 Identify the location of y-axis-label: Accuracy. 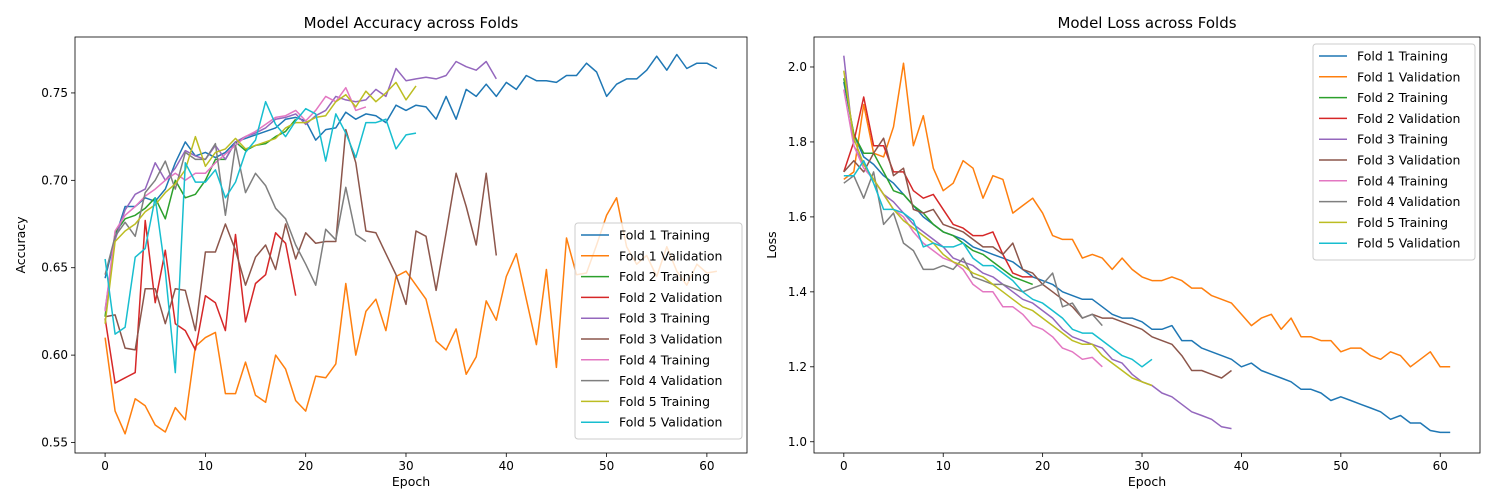
(20, 245).